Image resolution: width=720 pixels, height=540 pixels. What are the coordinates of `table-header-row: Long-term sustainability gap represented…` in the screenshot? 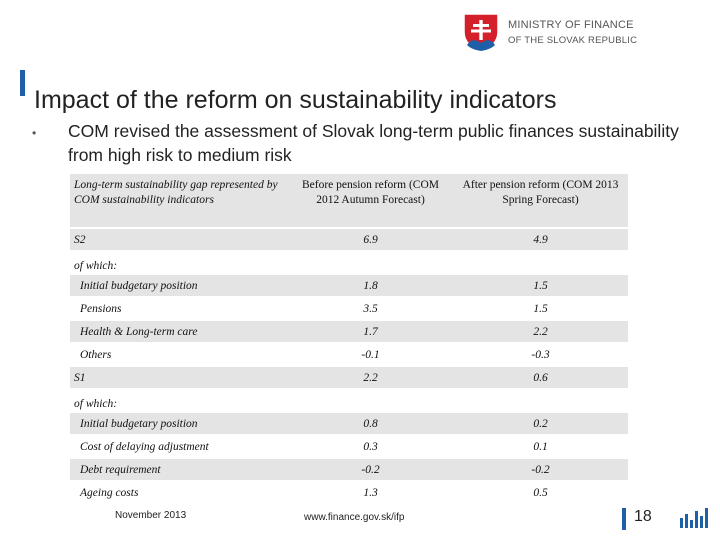 It's located at (349, 201).